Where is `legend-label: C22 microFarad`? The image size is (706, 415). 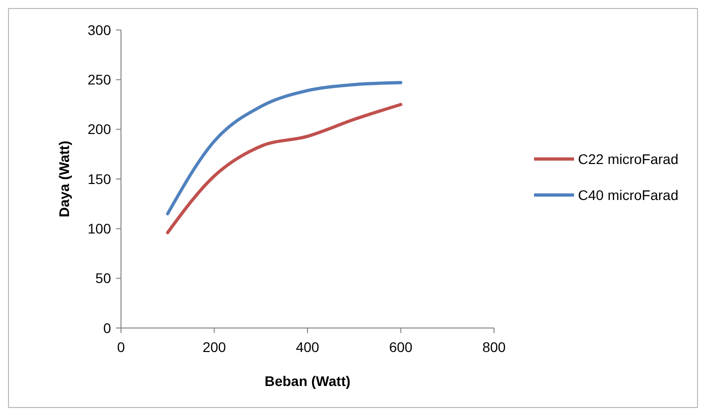
legend-label: C22 microFarad is located at coordinates (628, 158).